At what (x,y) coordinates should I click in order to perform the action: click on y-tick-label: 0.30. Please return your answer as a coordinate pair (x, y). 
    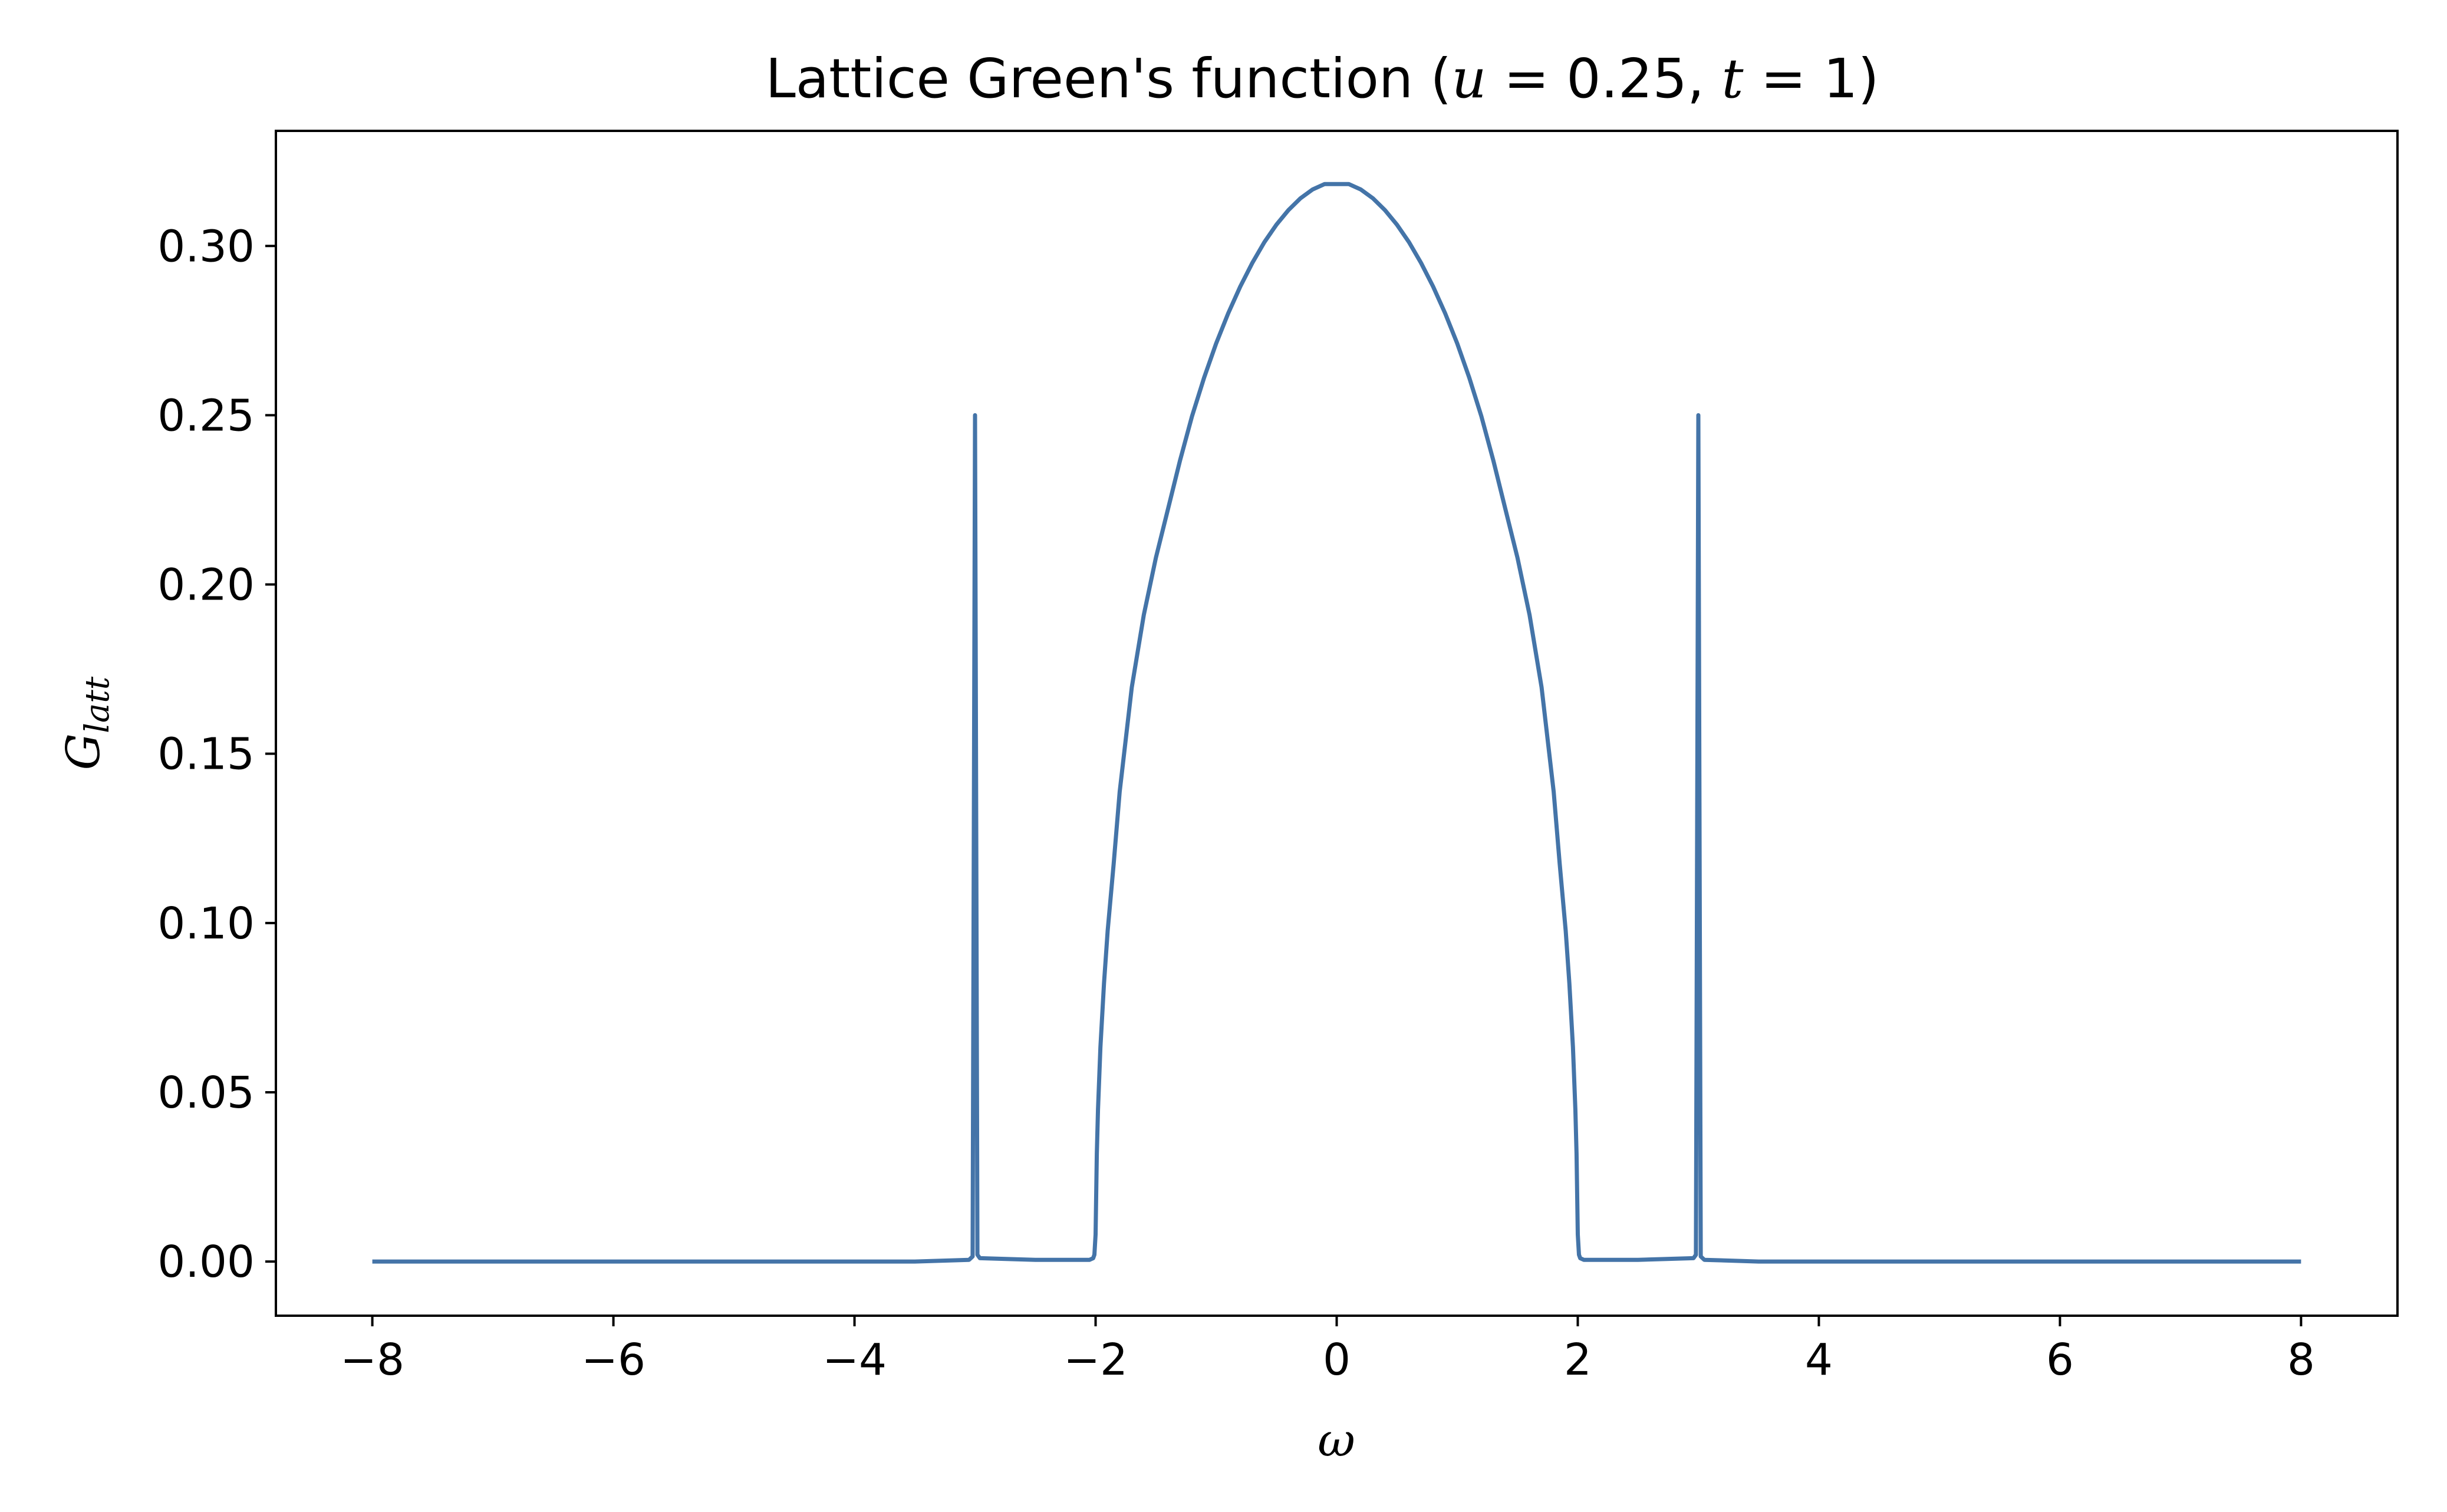
    Looking at the image, I should click on (206, 246).